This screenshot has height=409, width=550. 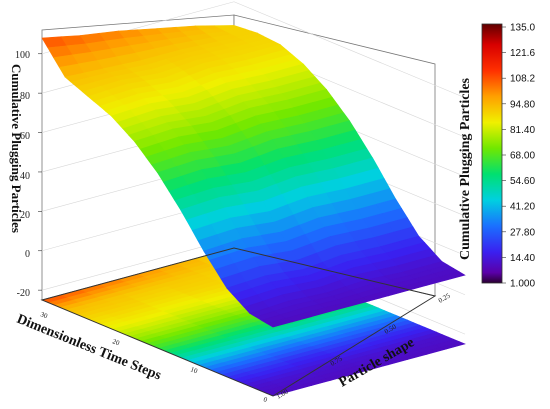 What do you see at coordinates (522, 130) in the screenshot?
I see `colorbar-label: 81.40` at bounding box center [522, 130].